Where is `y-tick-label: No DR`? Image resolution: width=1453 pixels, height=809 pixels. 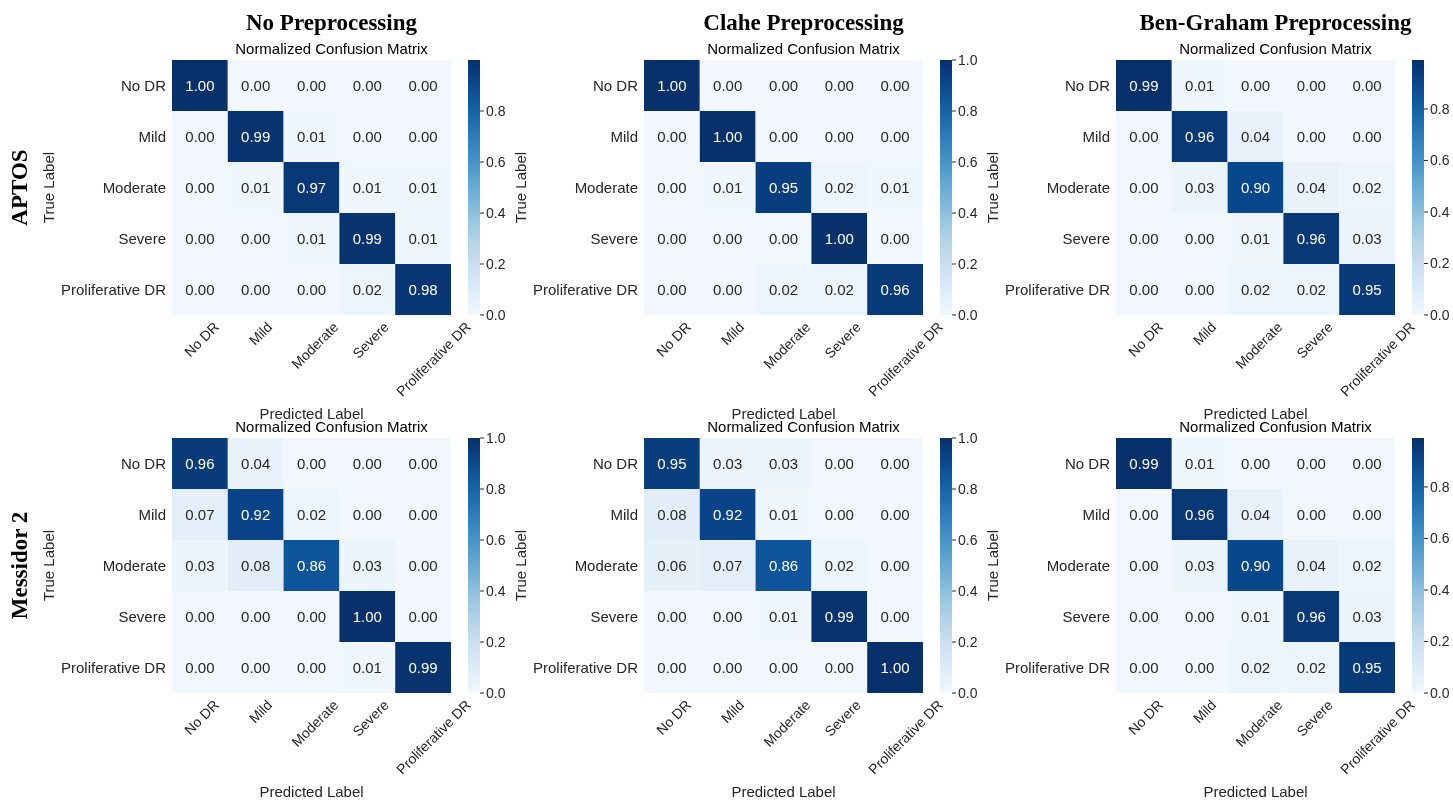
y-tick-label: No DR is located at coordinates (1087, 463).